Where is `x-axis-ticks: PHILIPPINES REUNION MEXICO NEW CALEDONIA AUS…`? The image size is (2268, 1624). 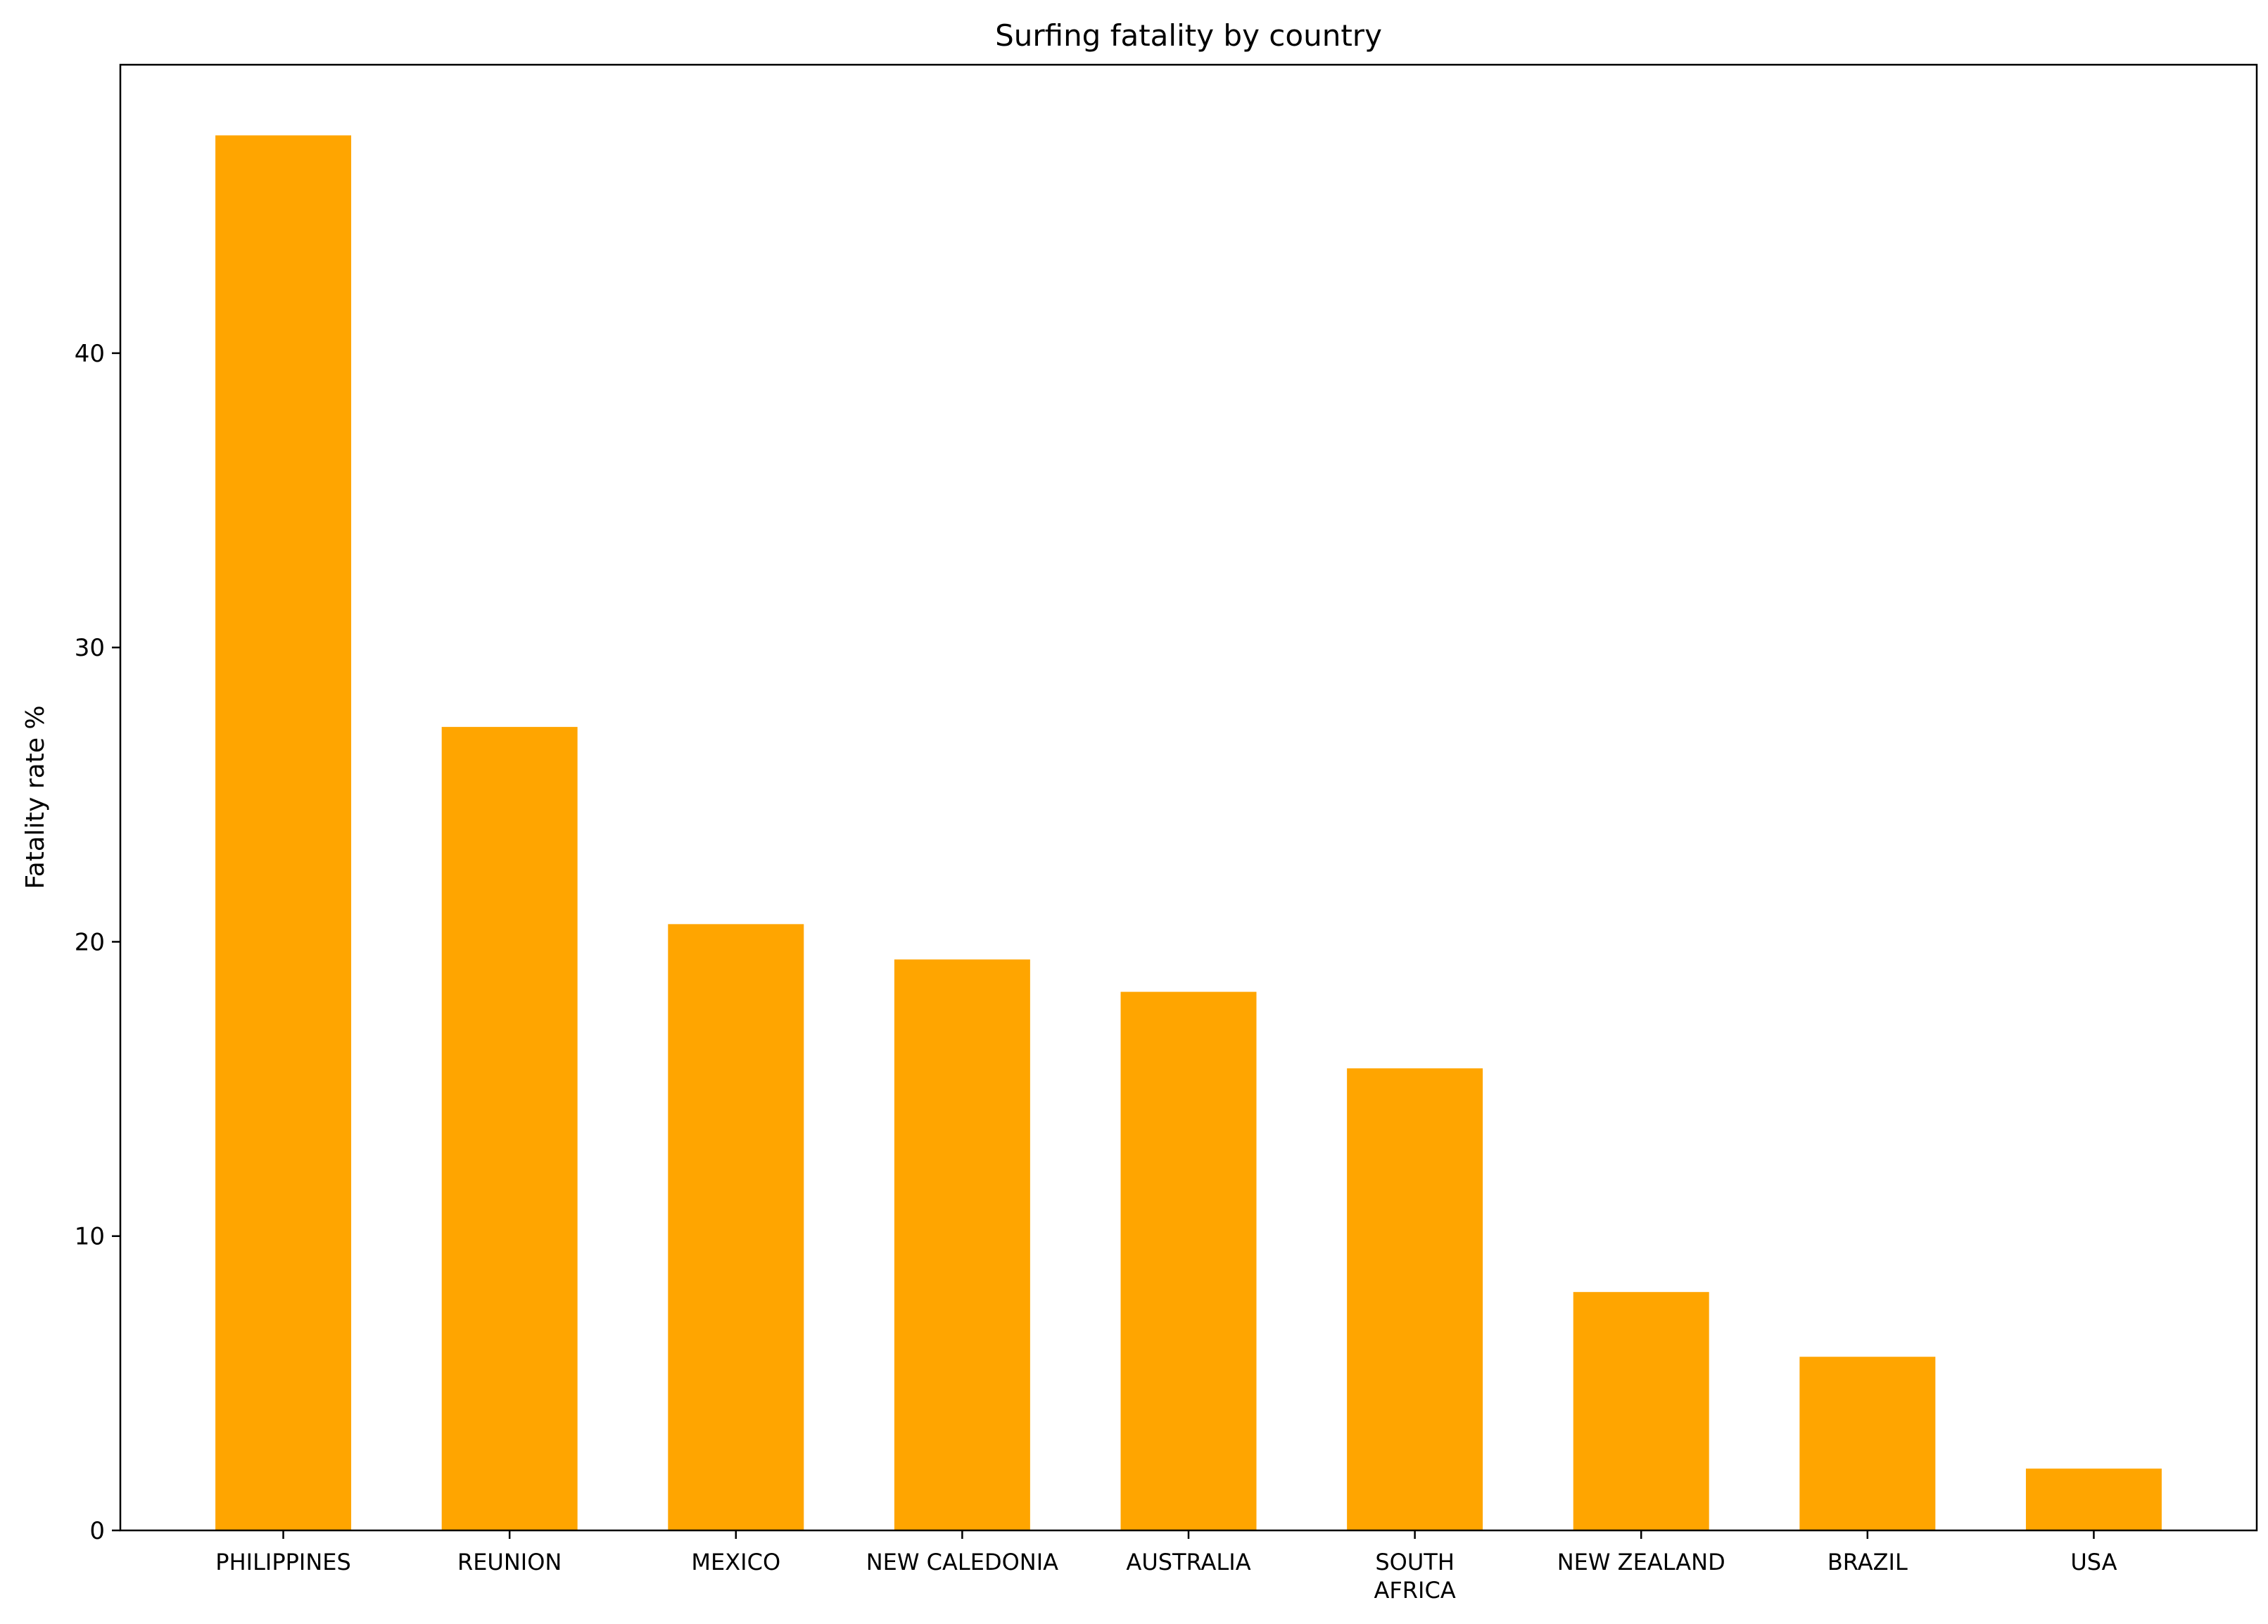 x-axis-ticks: PHILIPPINES REUNION MEXICO NEW CALEDONIA AUS… is located at coordinates (1166, 1567).